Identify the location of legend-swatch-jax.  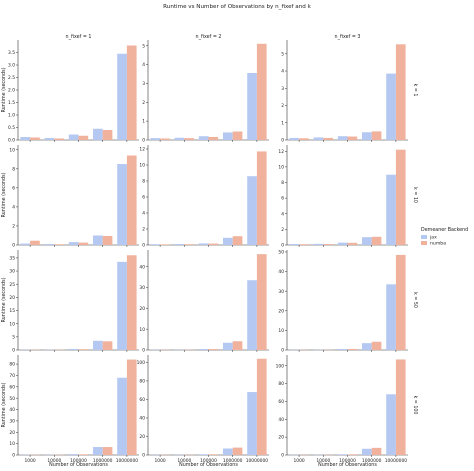
(424, 237).